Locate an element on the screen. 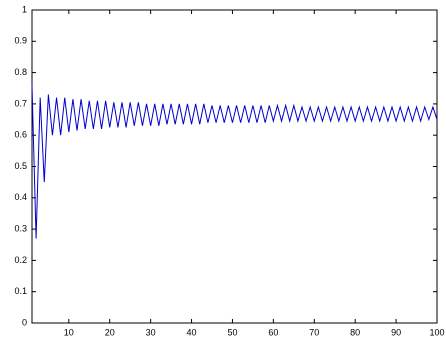 The width and height of the screenshot is (446, 349). y-tick-label: 0.3 is located at coordinates (20, 228).